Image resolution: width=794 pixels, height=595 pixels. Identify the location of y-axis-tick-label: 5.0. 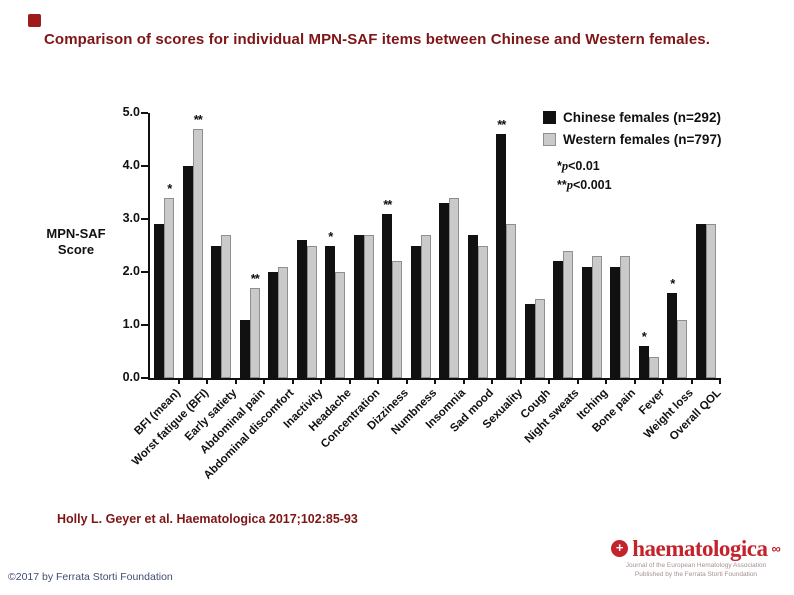
(131, 112).